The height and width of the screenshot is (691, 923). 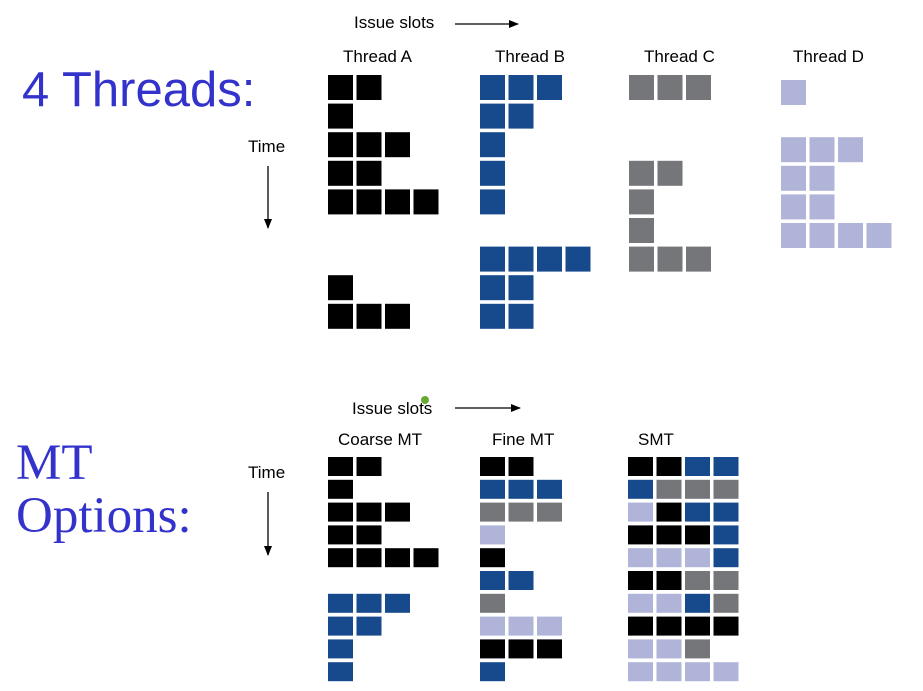 What do you see at coordinates (369, 316) in the screenshot?
I see `thread-a-slot-r8-c1` at bounding box center [369, 316].